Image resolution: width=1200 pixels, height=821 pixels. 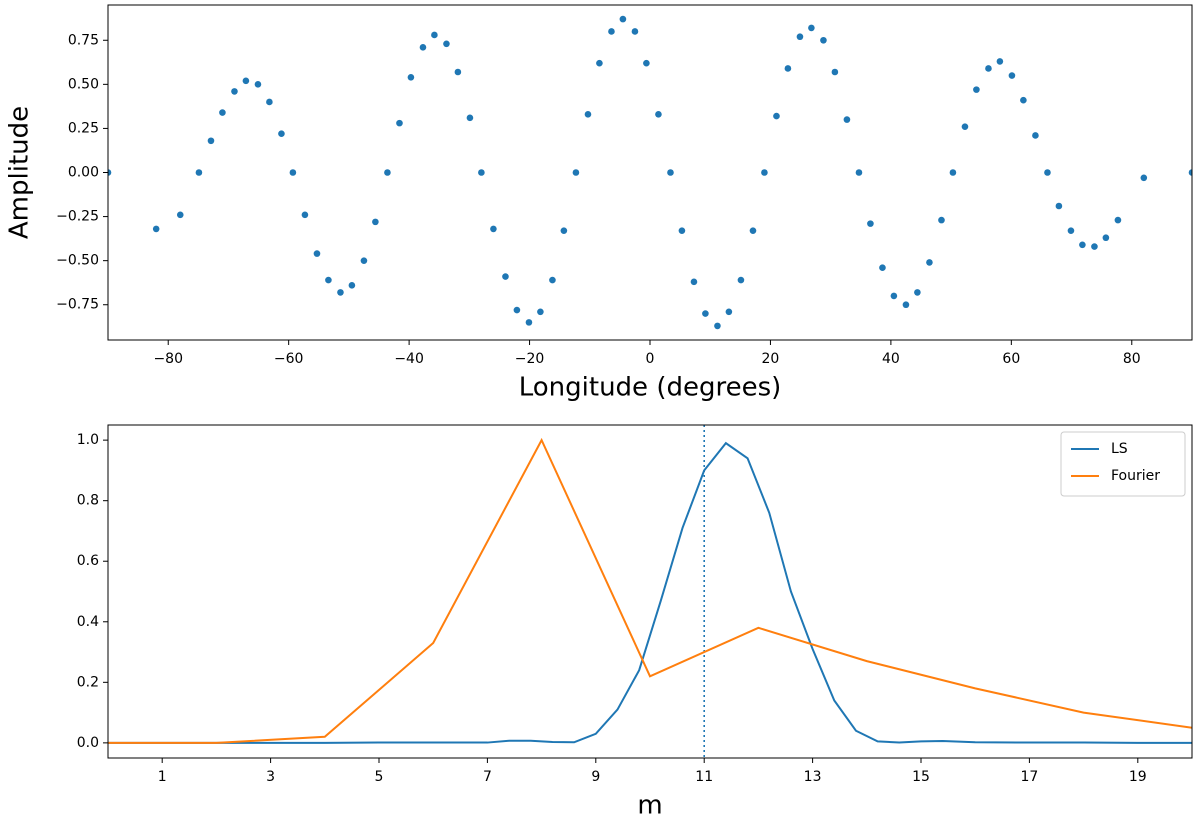 What do you see at coordinates (379, 777) in the screenshot?
I see `x-tick-label: 5` at bounding box center [379, 777].